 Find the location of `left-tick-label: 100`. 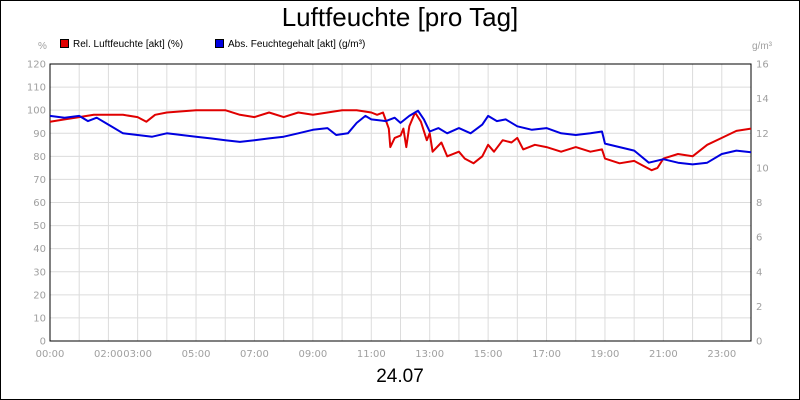

left-tick-label: 100 is located at coordinates (36, 111).